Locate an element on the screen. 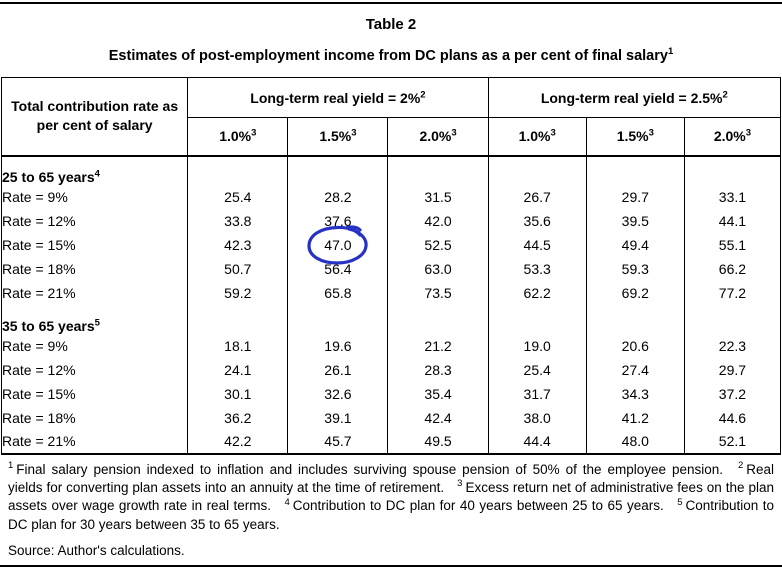  value-cell: 28.2 is located at coordinates (338, 196).